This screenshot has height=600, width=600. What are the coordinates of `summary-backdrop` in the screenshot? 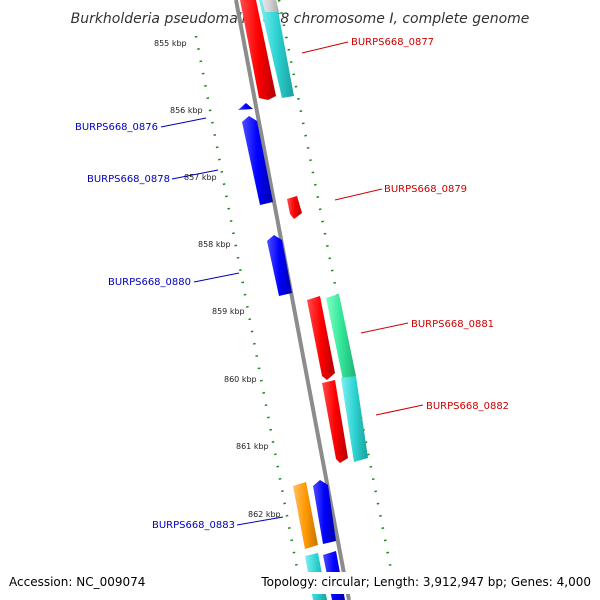 It's located at (427, 583).